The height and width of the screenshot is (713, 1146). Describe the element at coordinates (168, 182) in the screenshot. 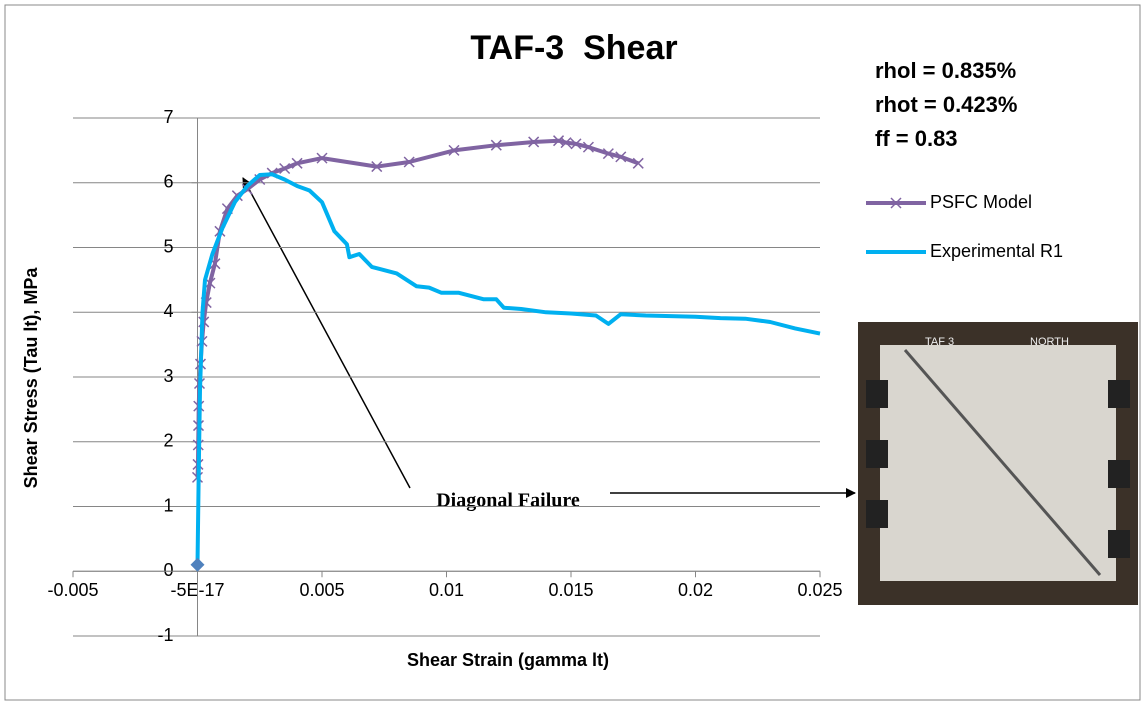

I see `y-tick-label: 6` at that location.